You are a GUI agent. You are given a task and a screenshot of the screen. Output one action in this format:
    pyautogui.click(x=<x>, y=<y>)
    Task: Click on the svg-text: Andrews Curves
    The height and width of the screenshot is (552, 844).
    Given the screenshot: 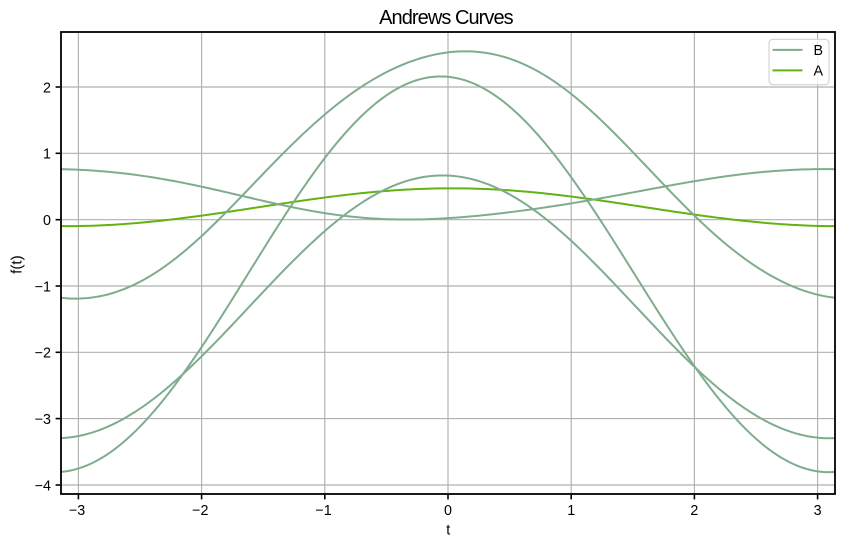 What is the action you would take?
    pyautogui.click(x=446, y=18)
    